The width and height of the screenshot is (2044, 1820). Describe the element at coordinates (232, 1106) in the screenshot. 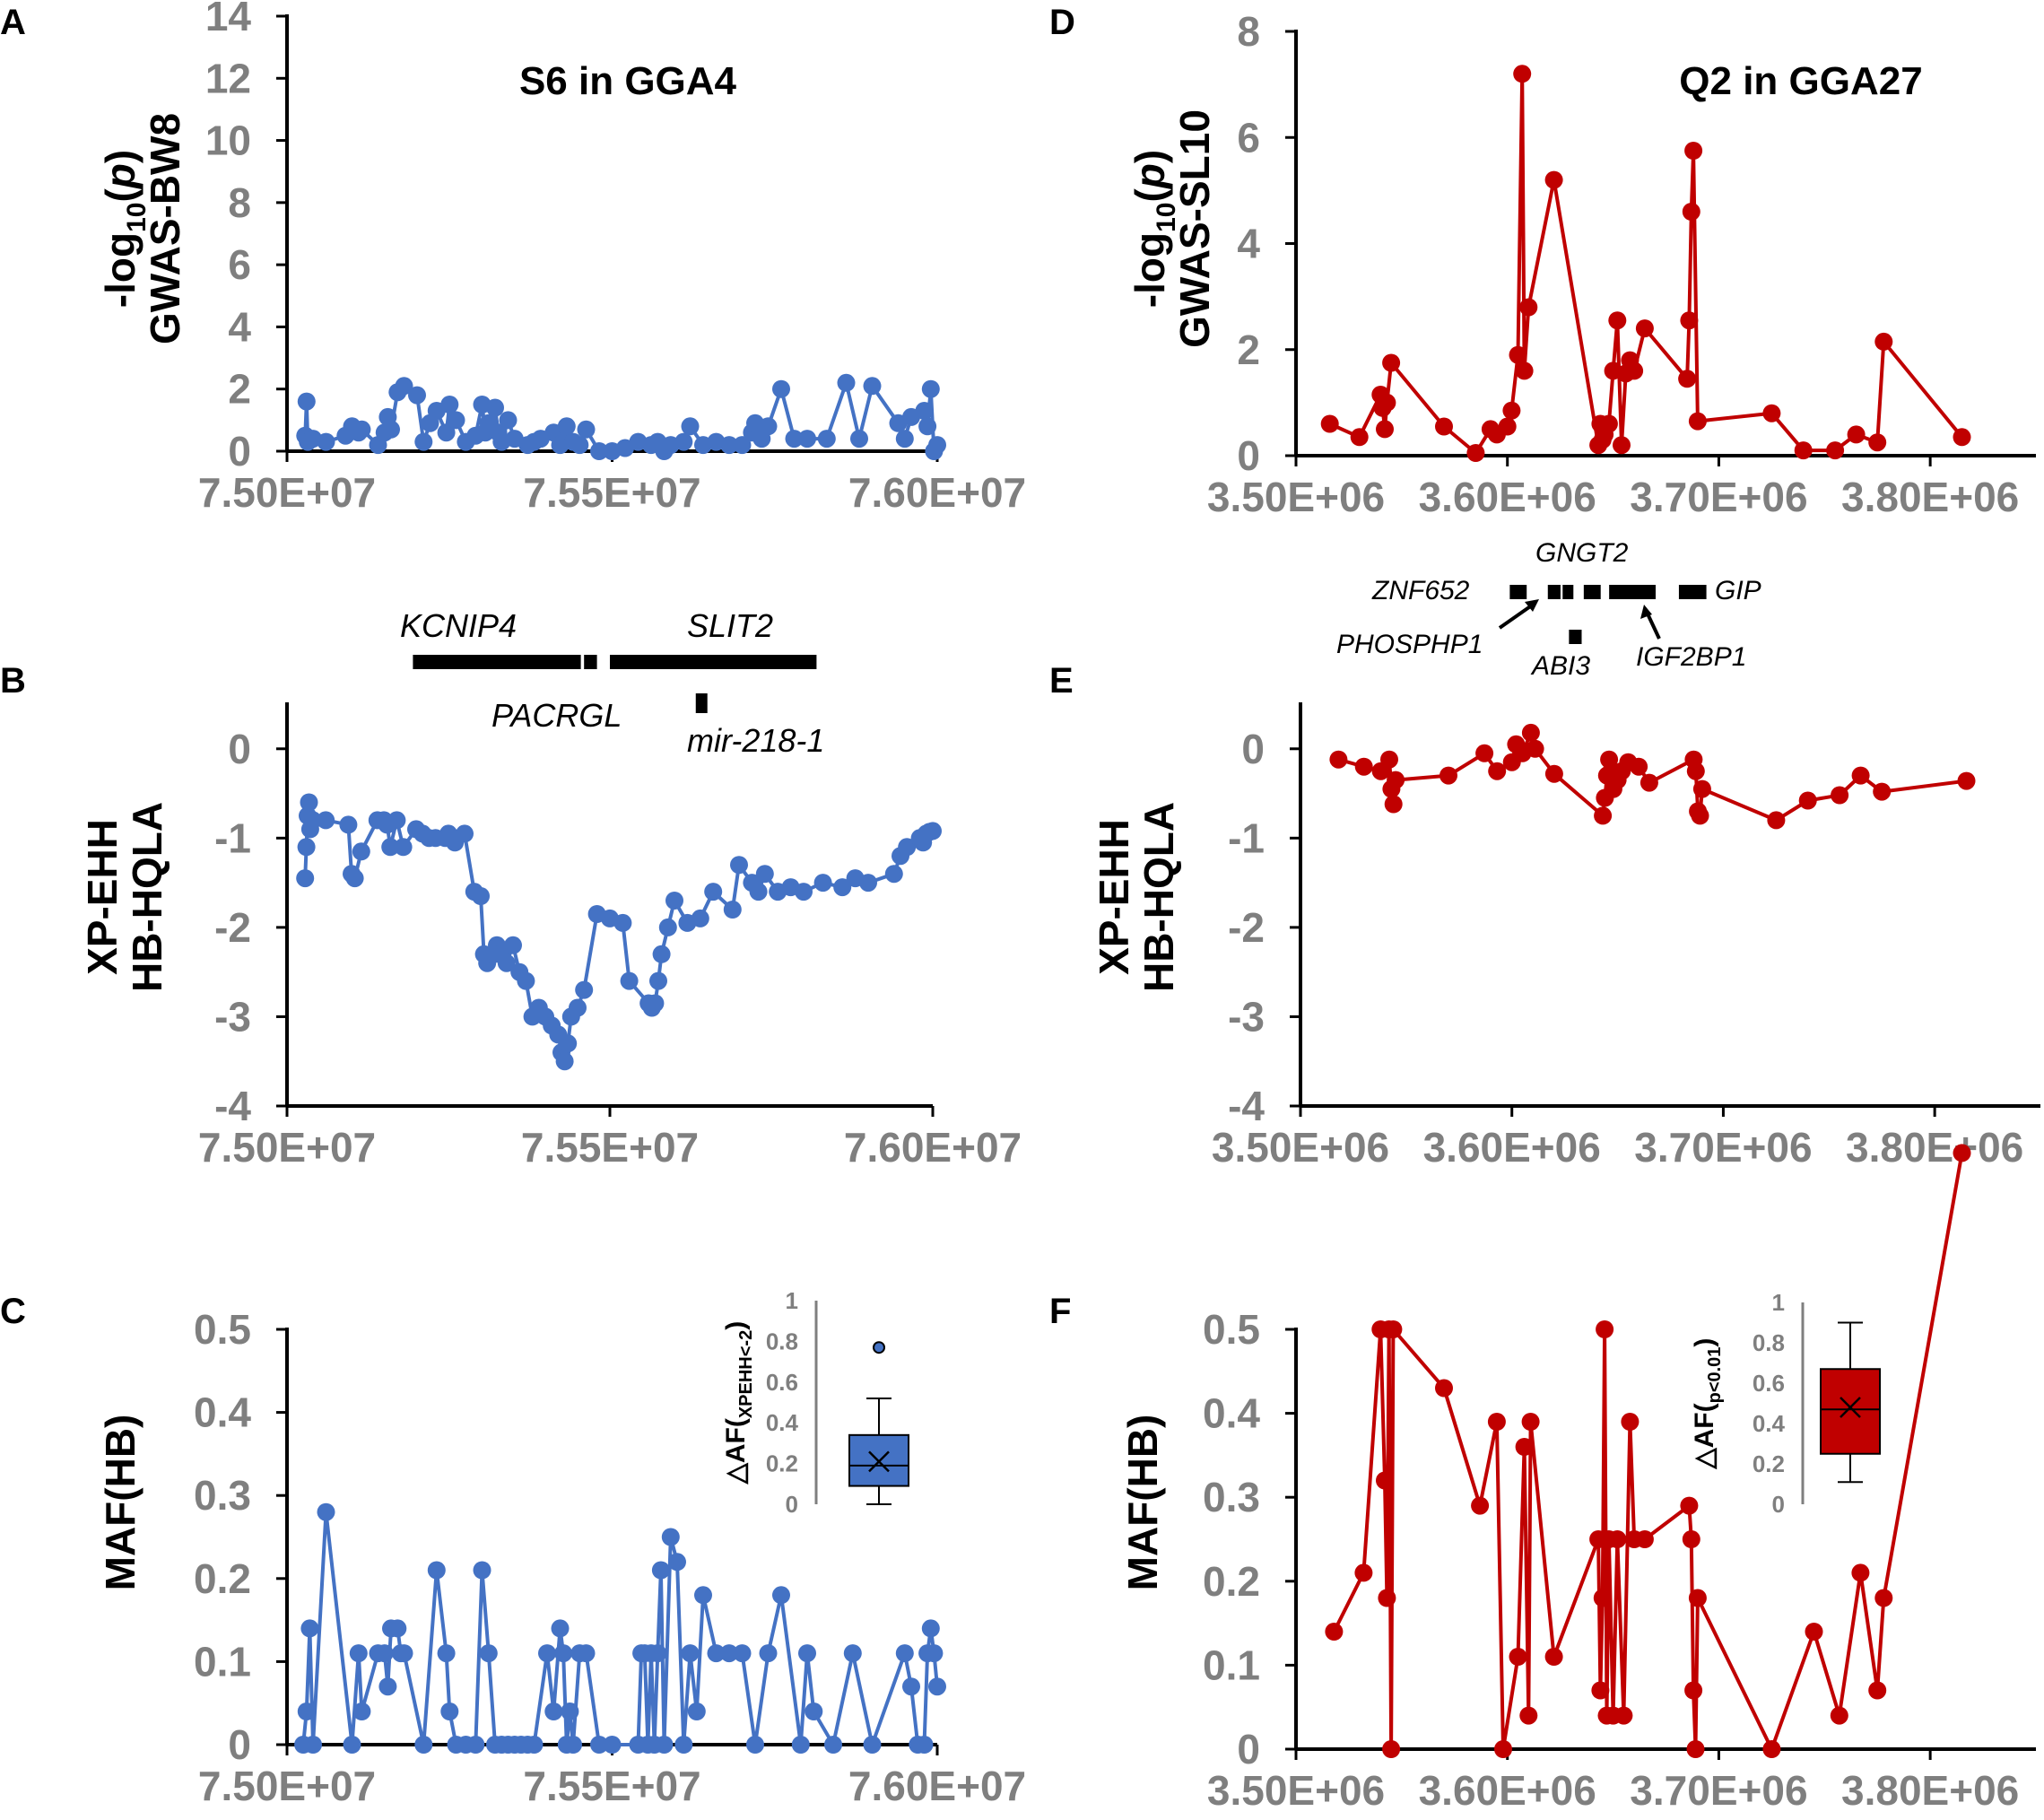

I see `y-tick-label-b: -4` at that location.